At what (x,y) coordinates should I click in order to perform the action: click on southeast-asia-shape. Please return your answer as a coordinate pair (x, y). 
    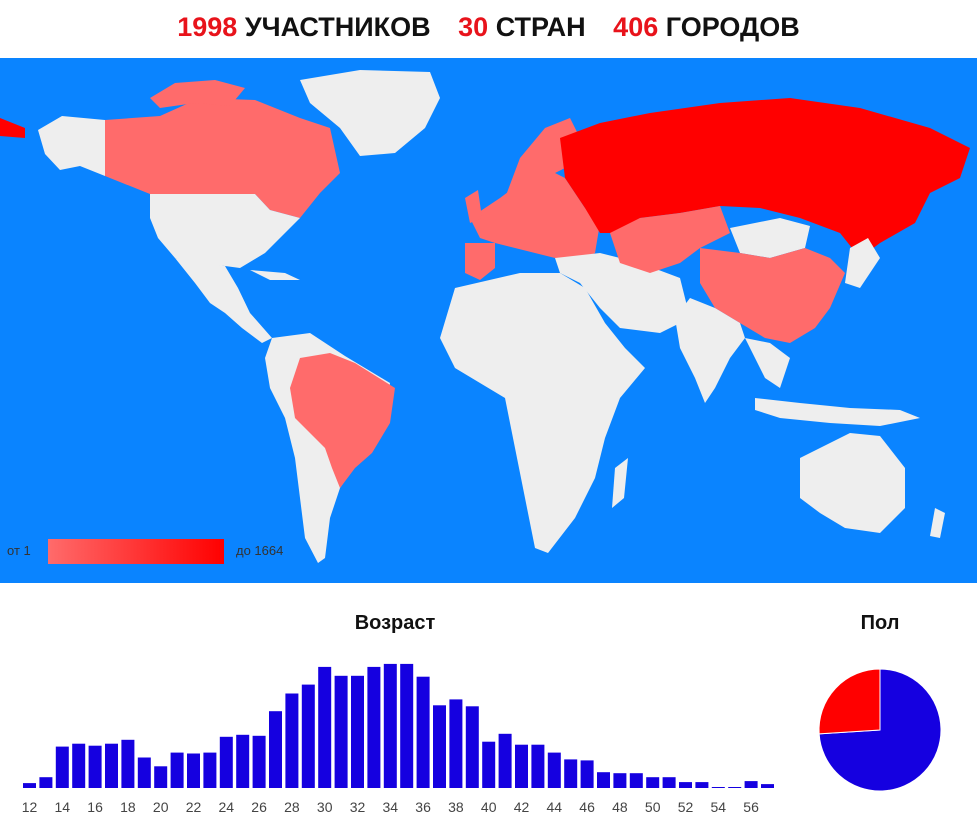
    Looking at the image, I should click on (767, 363).